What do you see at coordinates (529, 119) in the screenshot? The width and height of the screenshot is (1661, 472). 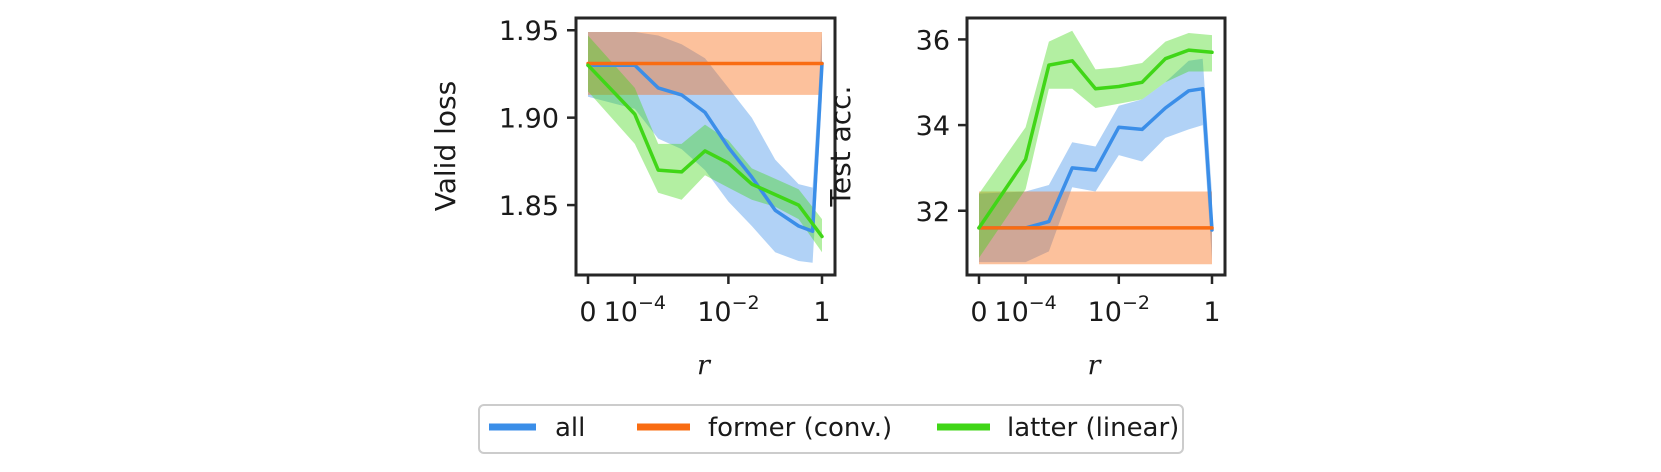 I see `y-tick-label: 1.90` at bounding box center [529, 119].